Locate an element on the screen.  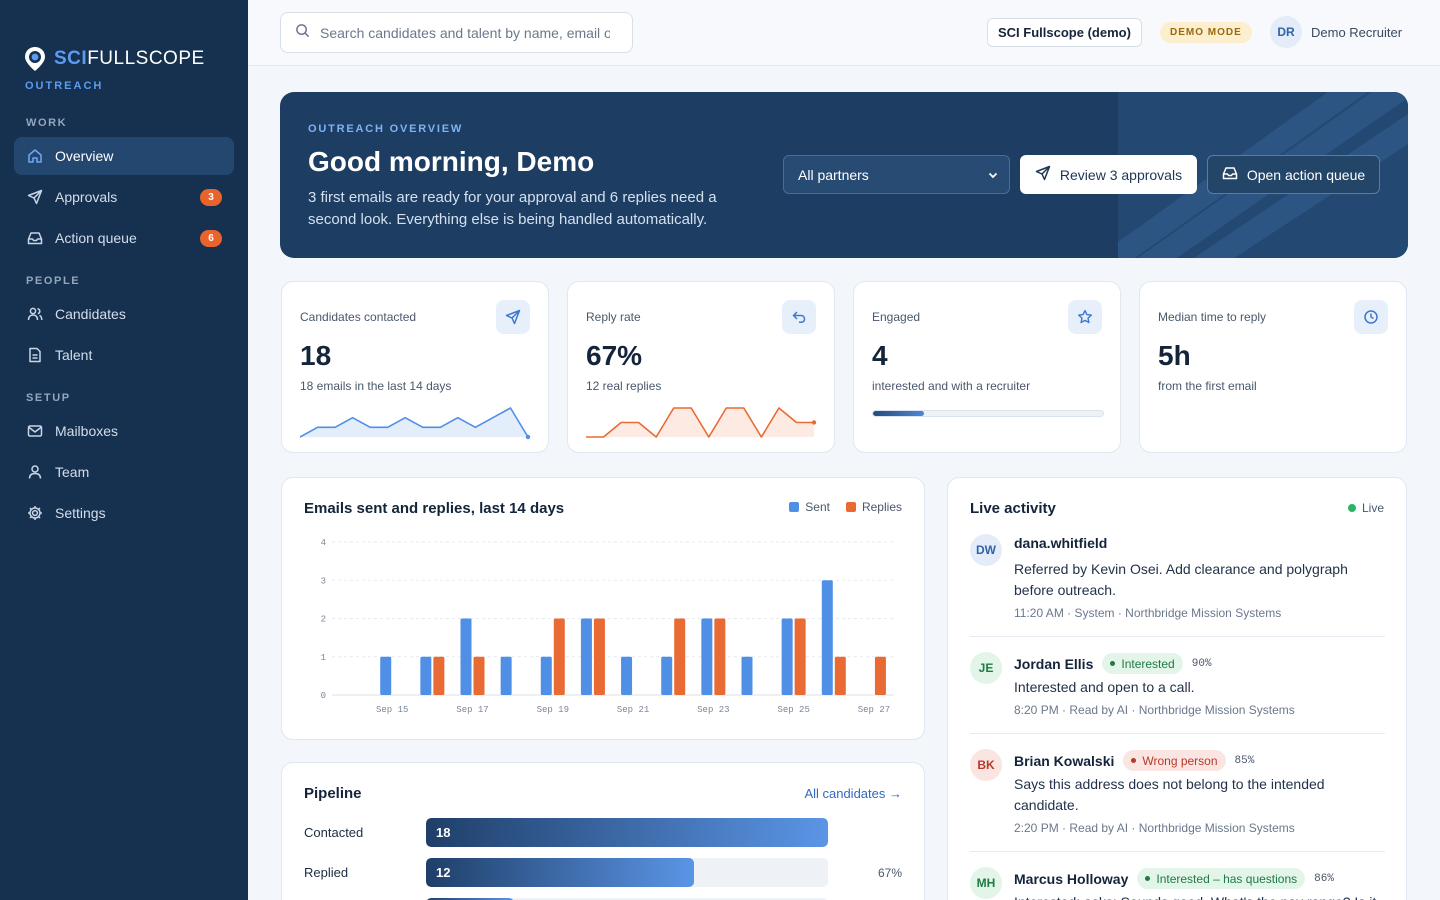
activity-header: dana.whitfield is located at coordinates (1060, 543).